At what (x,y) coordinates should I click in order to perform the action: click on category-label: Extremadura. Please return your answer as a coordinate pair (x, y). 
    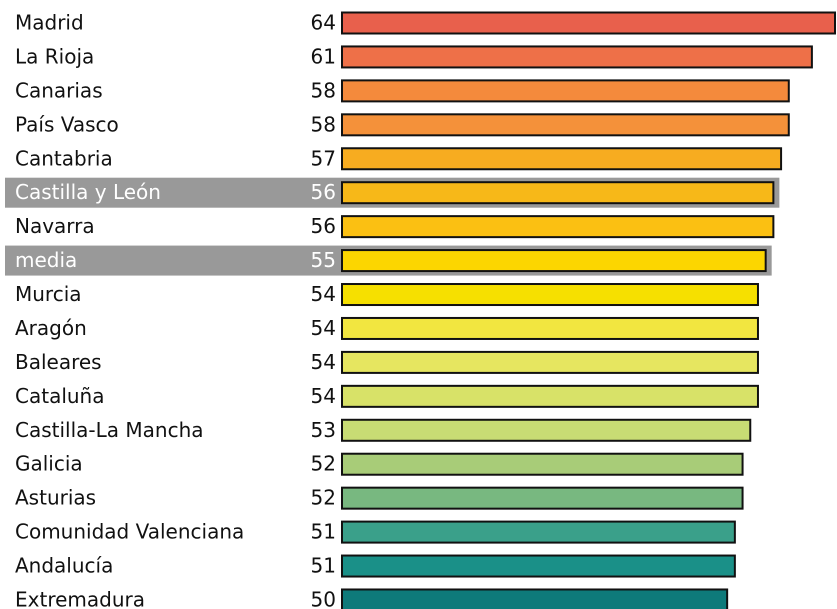
    Looking at the image, I should click on (80, 598).